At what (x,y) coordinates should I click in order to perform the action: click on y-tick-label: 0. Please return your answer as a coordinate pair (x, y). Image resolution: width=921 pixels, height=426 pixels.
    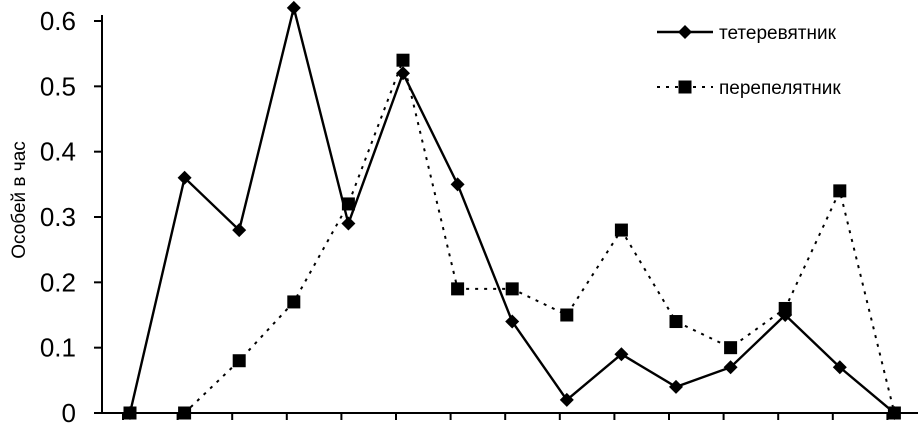
    Looking at the image, I should click on (69, 412).